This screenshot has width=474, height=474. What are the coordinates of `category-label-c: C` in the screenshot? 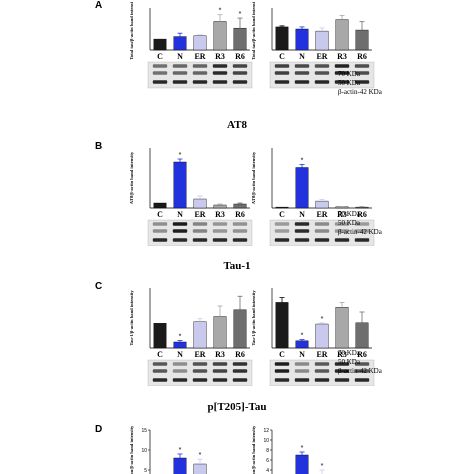 It's located at (160, 56).